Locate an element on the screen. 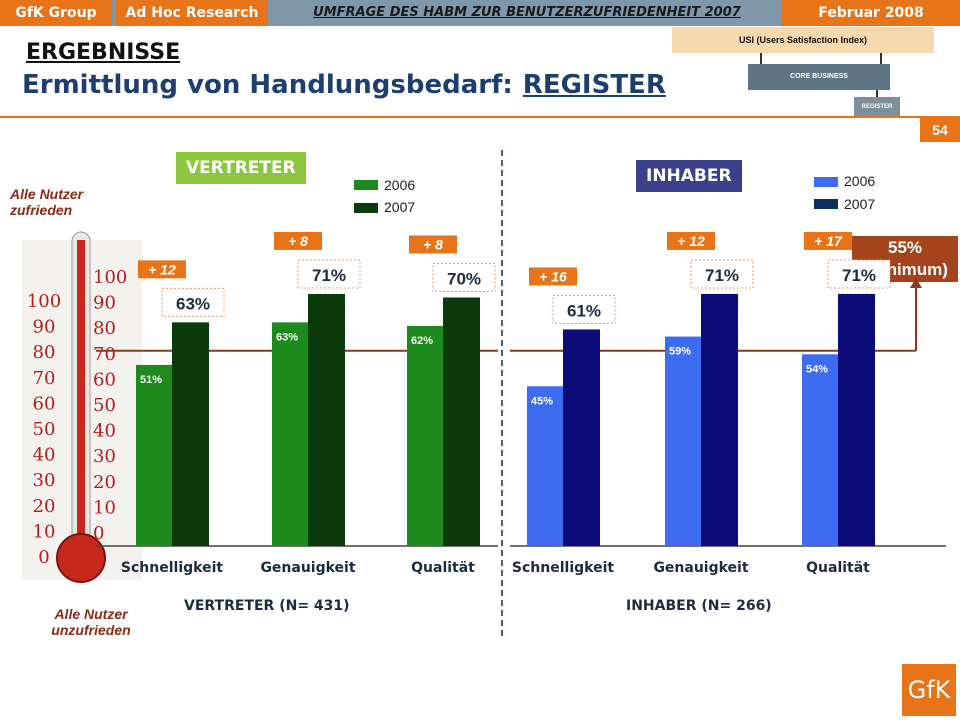  threshold-arrowhead is located at coordinates (916, 283).